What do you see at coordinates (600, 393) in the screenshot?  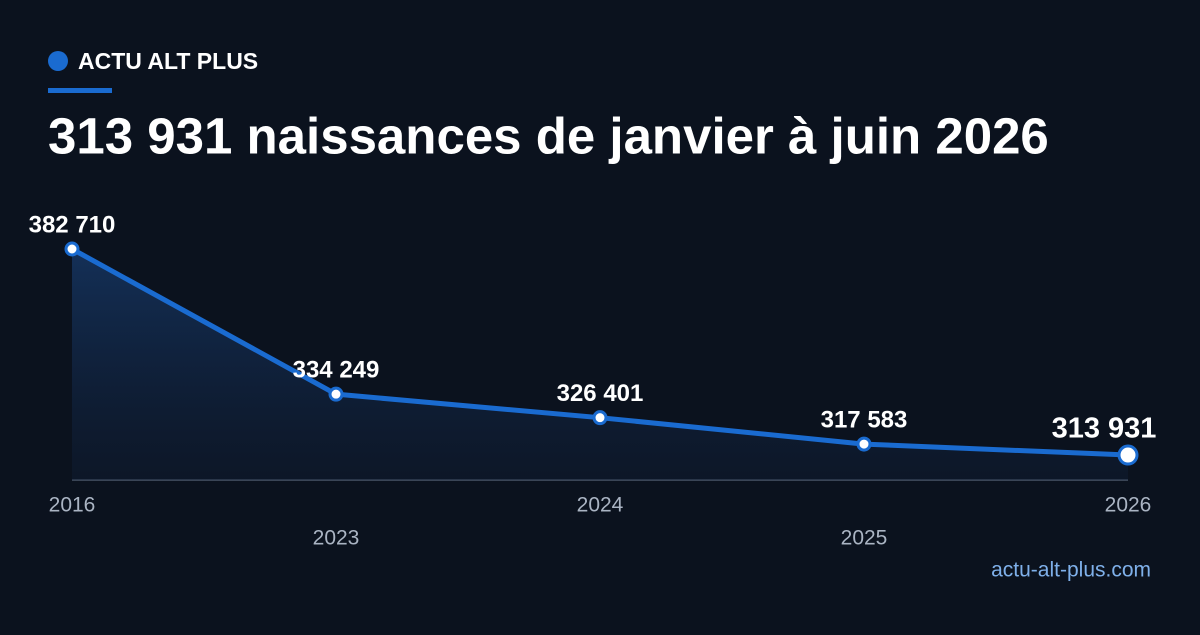 I see `value-label: 326 401` at bounding box center [600, 393].